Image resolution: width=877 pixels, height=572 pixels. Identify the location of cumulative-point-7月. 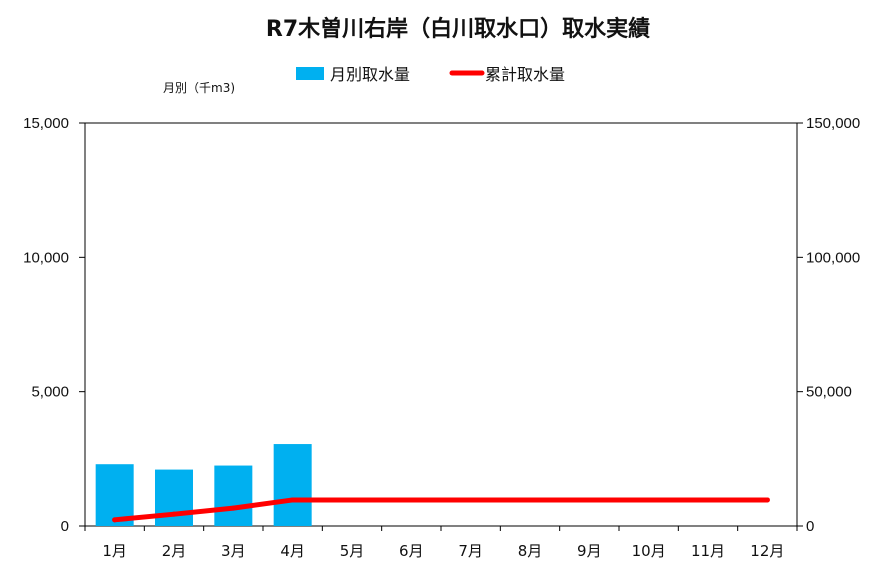
(471, 500).